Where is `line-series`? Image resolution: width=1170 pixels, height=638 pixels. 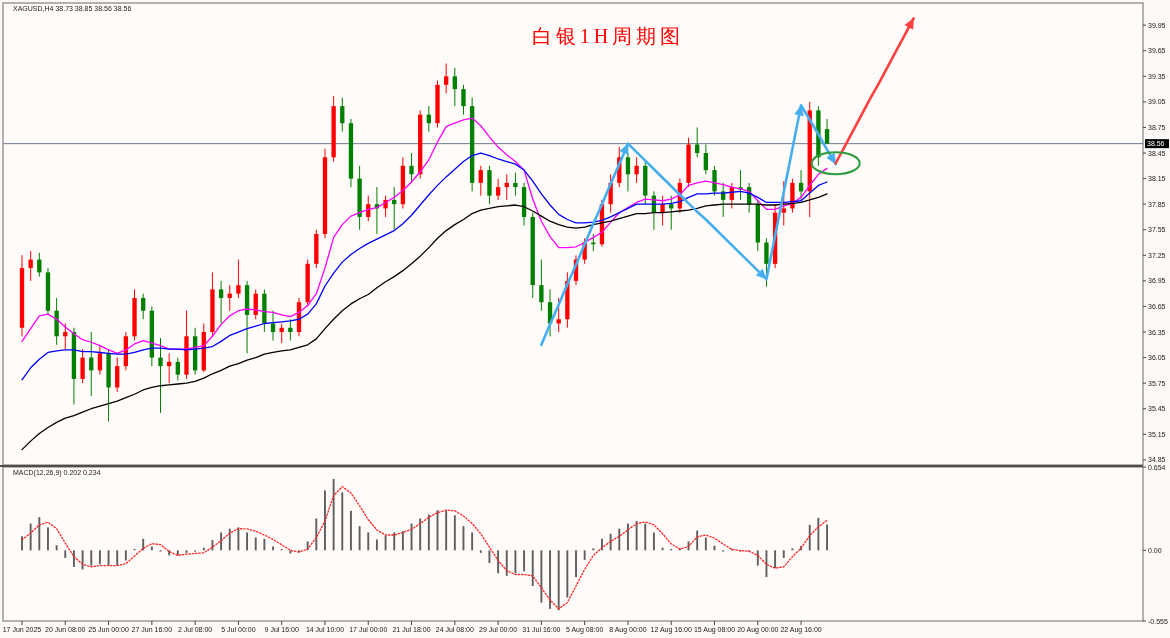 line-series is located at coordinates (424, 547).